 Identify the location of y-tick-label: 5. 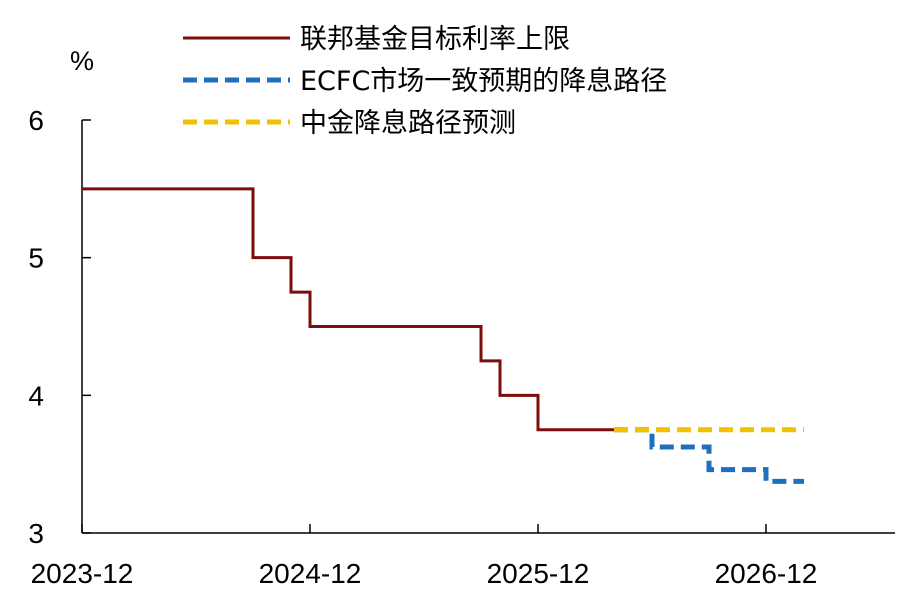
(36, 258).